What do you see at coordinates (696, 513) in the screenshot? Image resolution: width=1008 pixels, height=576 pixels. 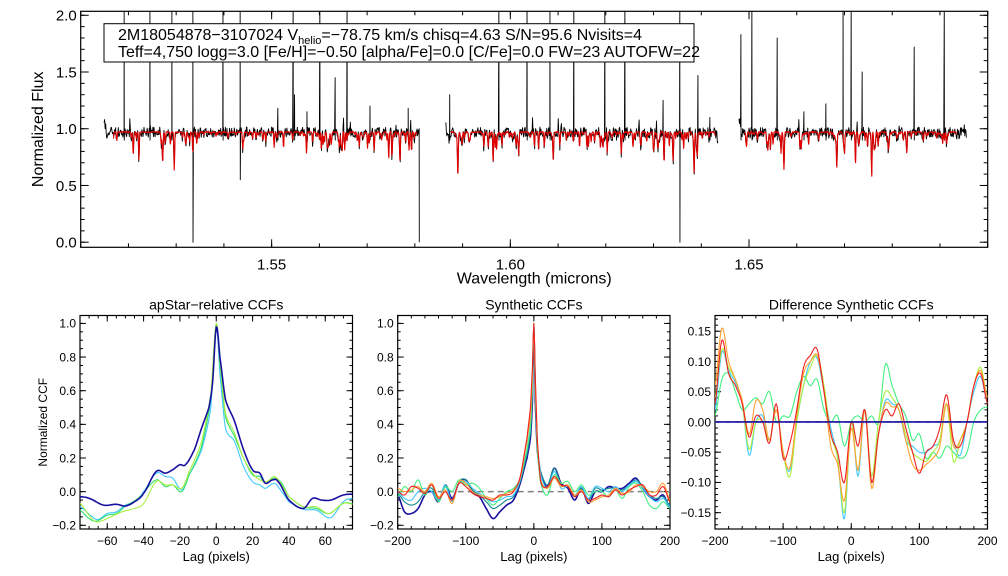 I see `y-tick-label: −0.15` at bounding box center [696, 513].